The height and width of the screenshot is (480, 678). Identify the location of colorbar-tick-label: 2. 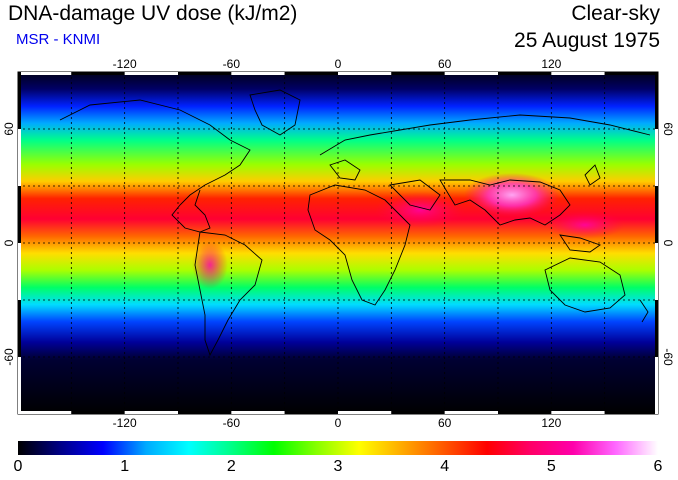
(231, 466).